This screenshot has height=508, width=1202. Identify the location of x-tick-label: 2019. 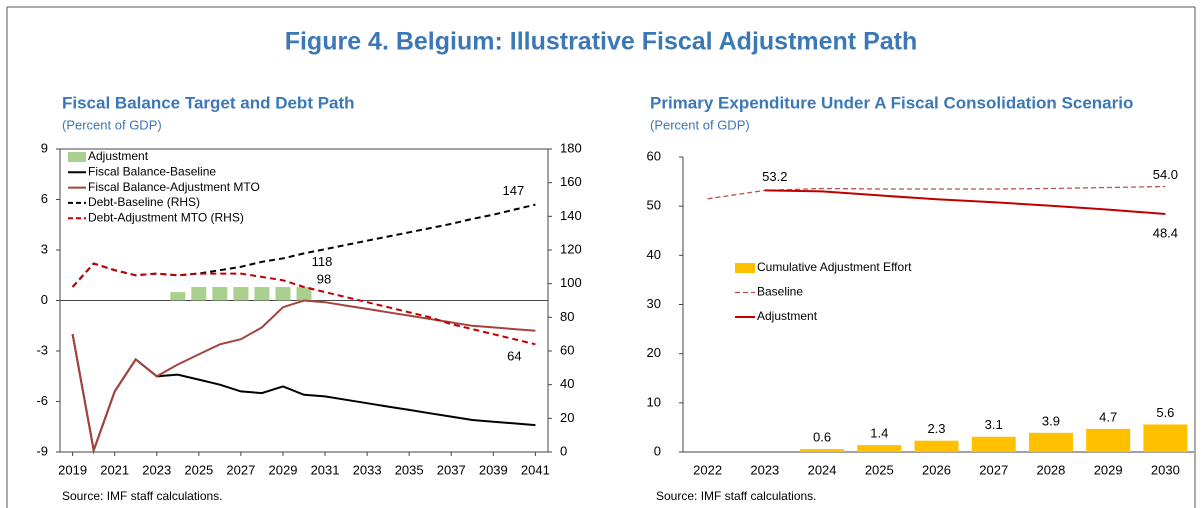
(72, 469).